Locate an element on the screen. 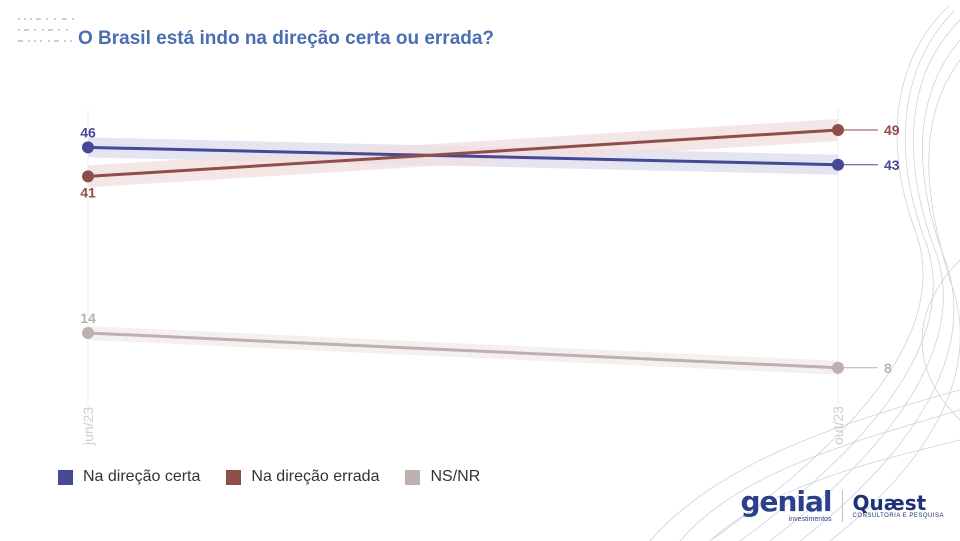 This screenshot has width=960, height=541. quaest-logo-text: Quæst is located at coordinates (889, 502).